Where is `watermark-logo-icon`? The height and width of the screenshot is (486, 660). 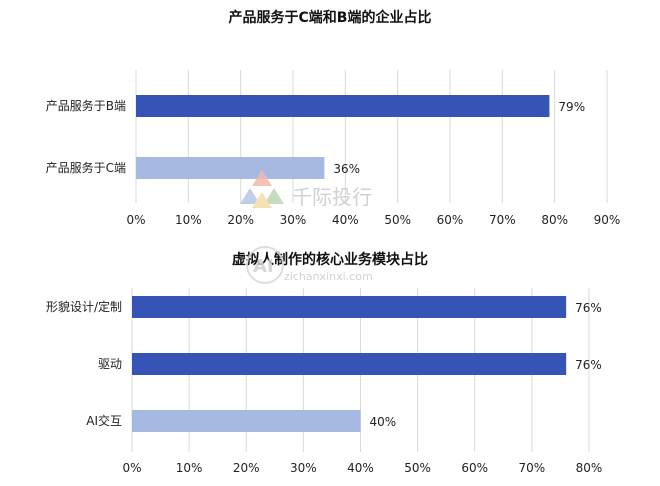 watermark-logo-icon is located at coordinates (262, 189).